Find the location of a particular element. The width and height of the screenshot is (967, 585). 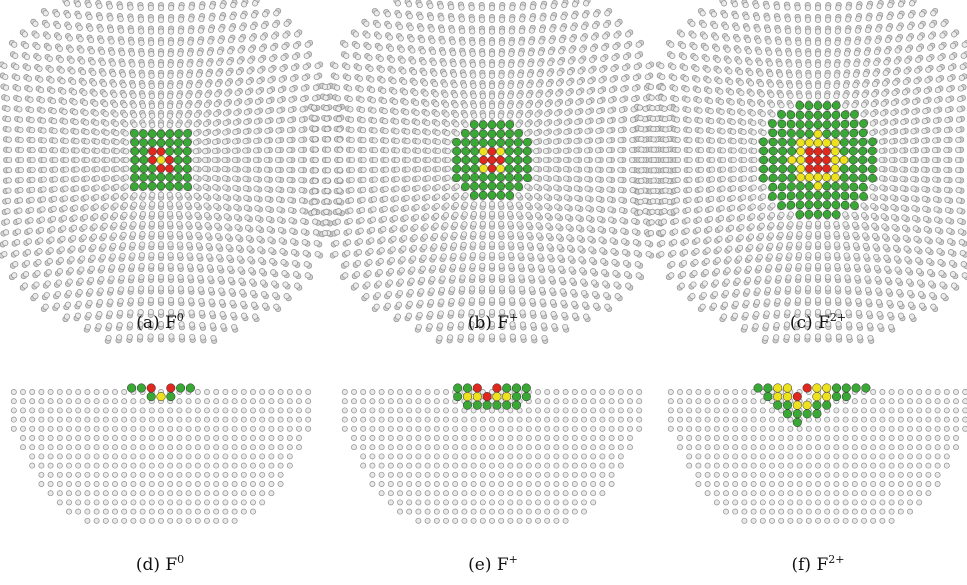

relaxed-atom-yellow is located at coordinates (483, 168).